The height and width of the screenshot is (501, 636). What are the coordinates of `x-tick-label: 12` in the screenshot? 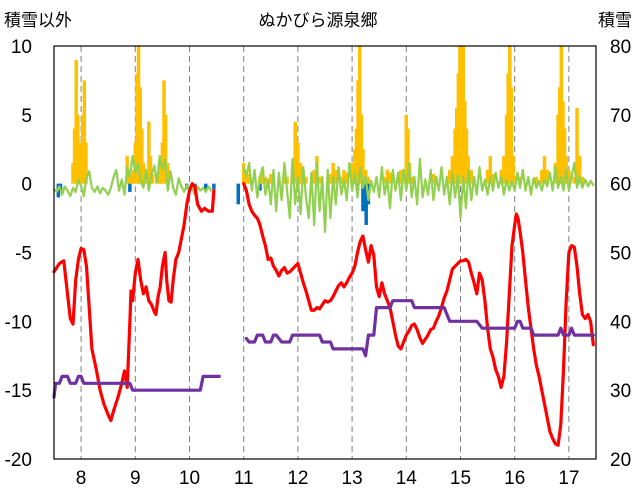 It's located at (297, 478).